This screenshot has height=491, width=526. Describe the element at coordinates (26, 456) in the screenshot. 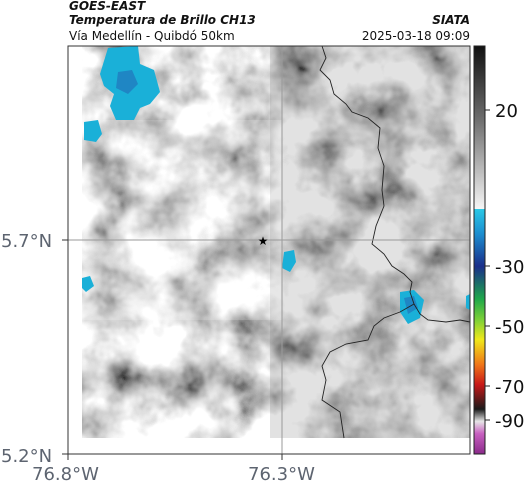

I see `lat-tick-label: 5.2°N` at that location.